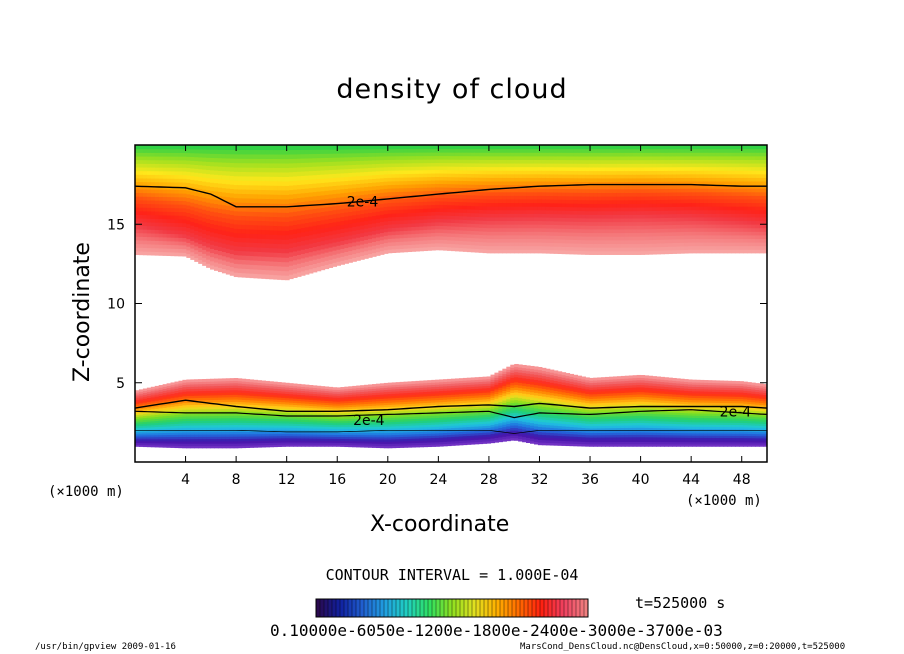 This screenshot has height=654, width=904. I want to click on lower-cloud-cell, so click(149, 424).